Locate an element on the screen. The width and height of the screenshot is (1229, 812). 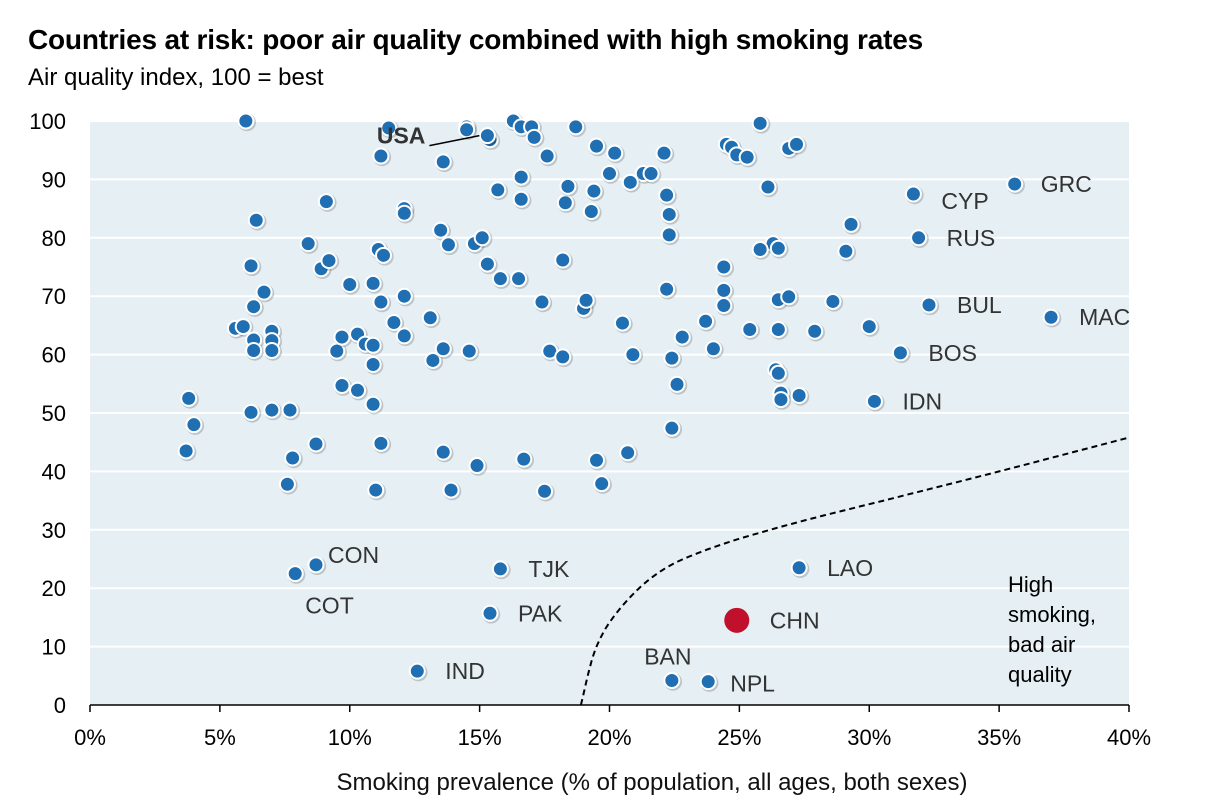
point-label: LAO is located at coordinates (850, 568).